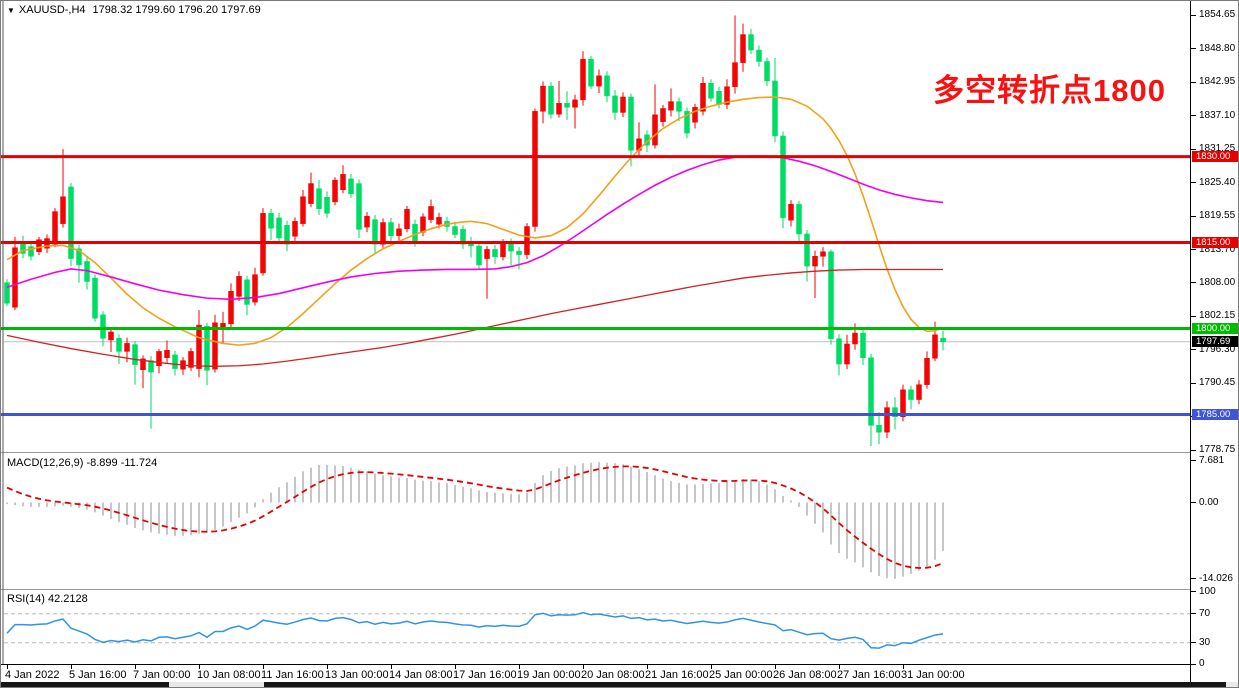  What do you see at coordinates (869, 675) in the screenshot?
I see `time-axis-label: 27 Jan 16:00` at bounding box center [869, 675].